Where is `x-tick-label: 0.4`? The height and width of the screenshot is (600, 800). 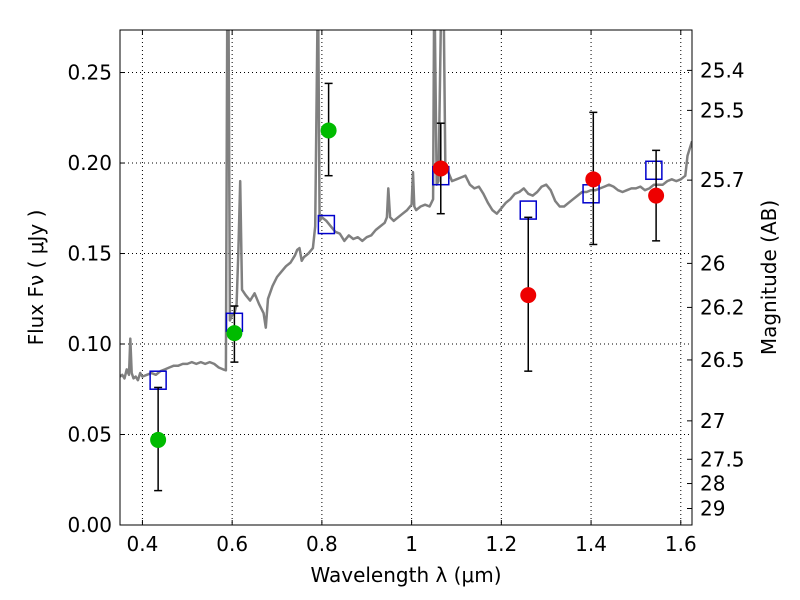 x-tick-label: 0.4 is located at coordinates (143, 544).